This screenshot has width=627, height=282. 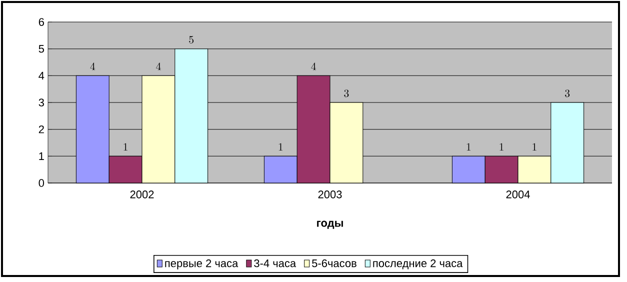 I want to click on x-tick-label: 2003, so click(x=330, y=194).